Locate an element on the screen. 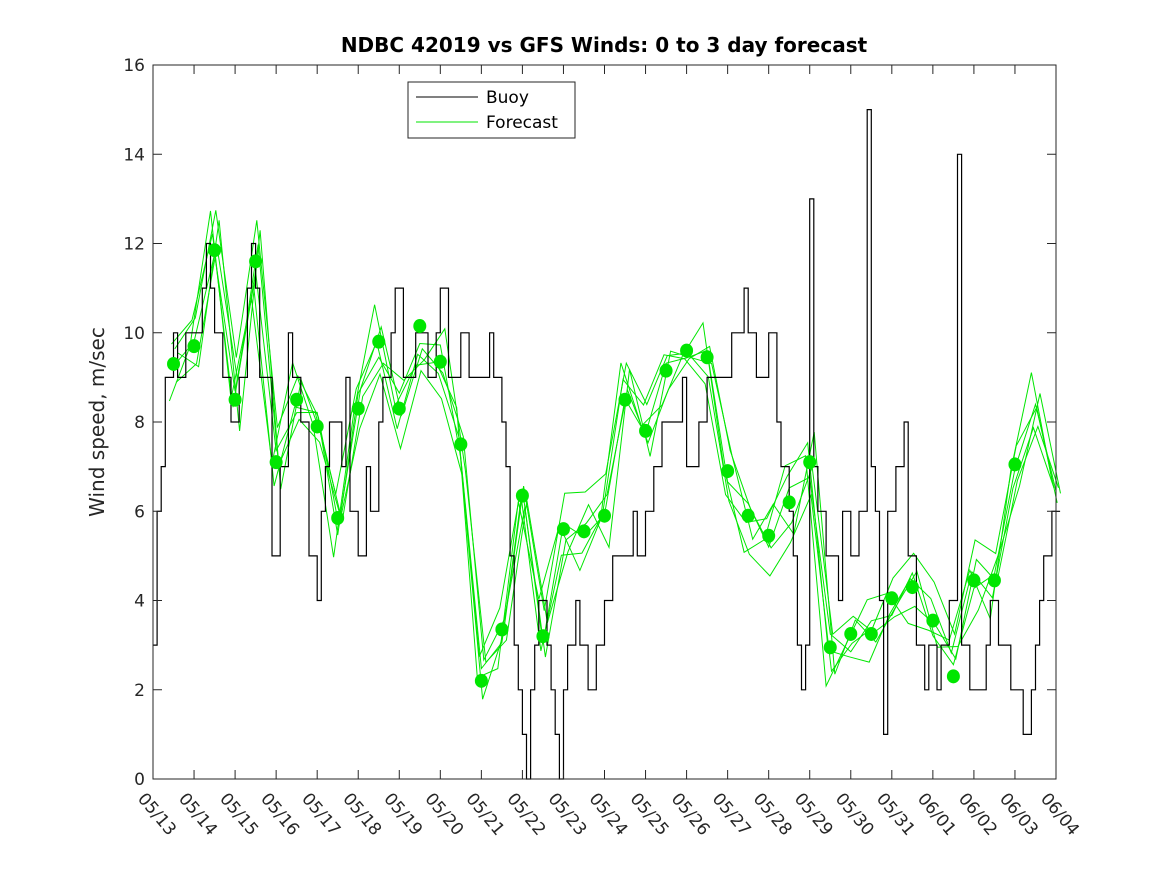 The image size is (1167, 875). y-tick-label: 10 is located at coordinates (134, 334).